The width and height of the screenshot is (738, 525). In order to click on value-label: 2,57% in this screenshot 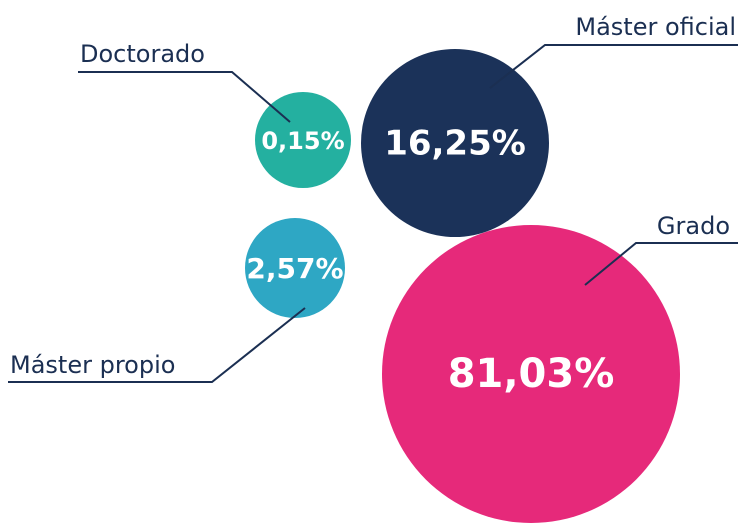, I will do `click(294, 268)`.